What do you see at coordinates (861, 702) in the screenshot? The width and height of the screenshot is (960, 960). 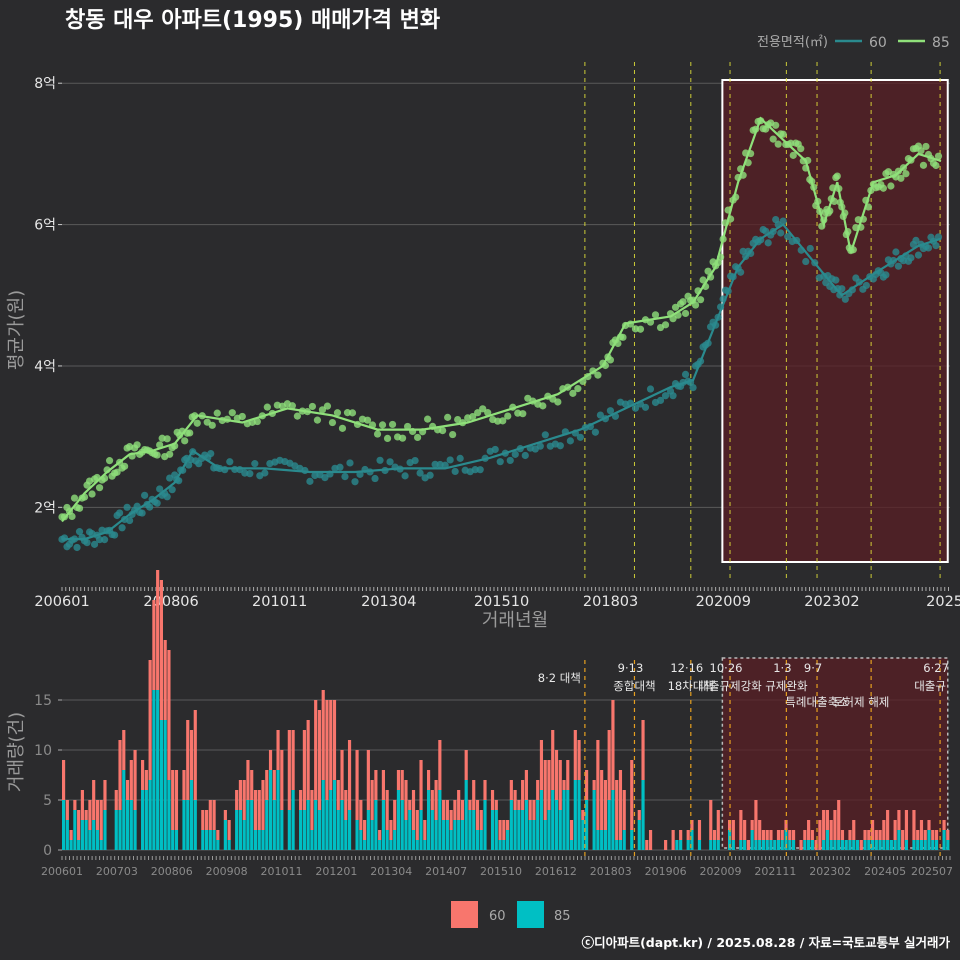 I see `policy-label-name: 토허제 해제` at bounding box center [861, 702].